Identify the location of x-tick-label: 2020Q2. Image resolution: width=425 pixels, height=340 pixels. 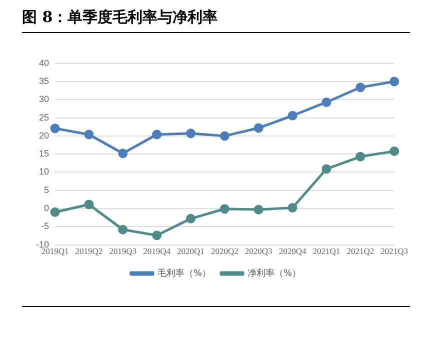
(224, 251).